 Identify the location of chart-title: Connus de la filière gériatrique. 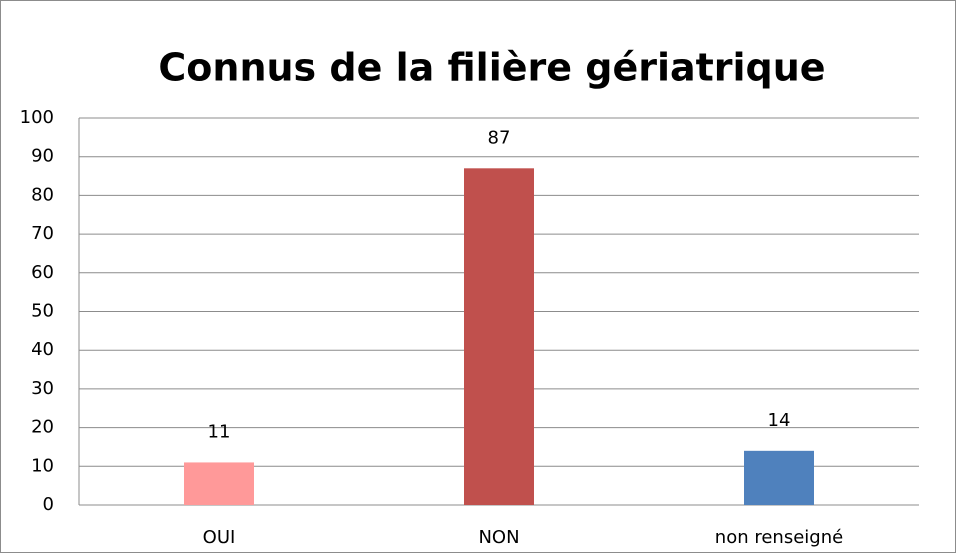
(491, 68).